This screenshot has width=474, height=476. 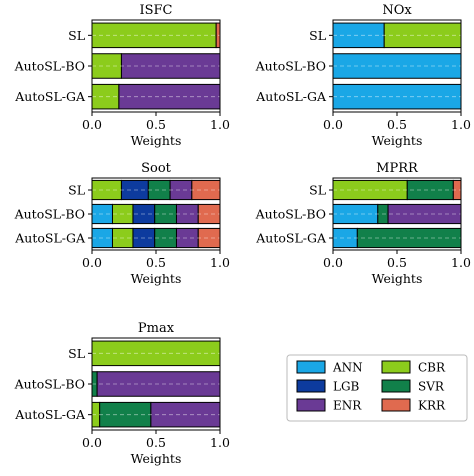 What do you see at coordinates (396, 405) in the screenshot?
I see `legend-swatch-krr` at bounding box center [396, 405].